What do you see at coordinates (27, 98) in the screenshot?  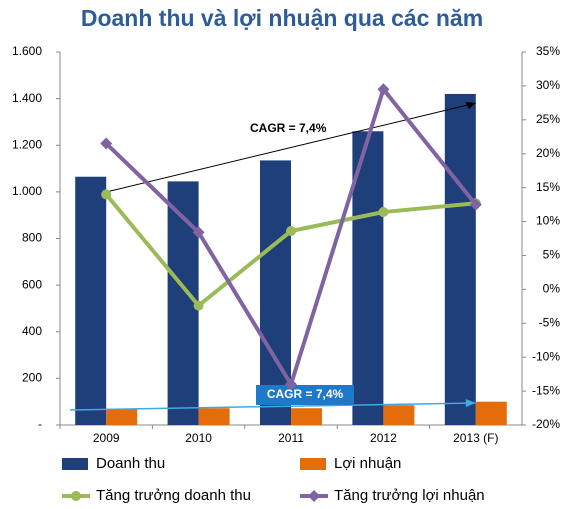 I see `y-tick-label: 1.400` at bounding box center [27, 98].